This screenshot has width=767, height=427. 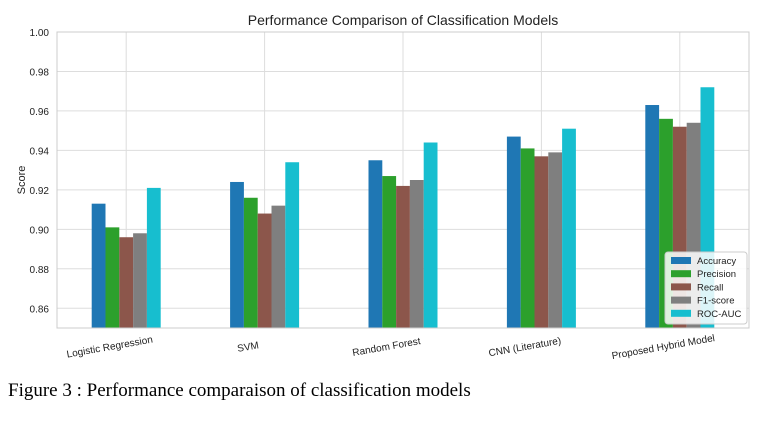 What do you see at coordinates (710, 287) in the screenshot?
I see `legend-label: Recall` at bounding box center [710, 287].